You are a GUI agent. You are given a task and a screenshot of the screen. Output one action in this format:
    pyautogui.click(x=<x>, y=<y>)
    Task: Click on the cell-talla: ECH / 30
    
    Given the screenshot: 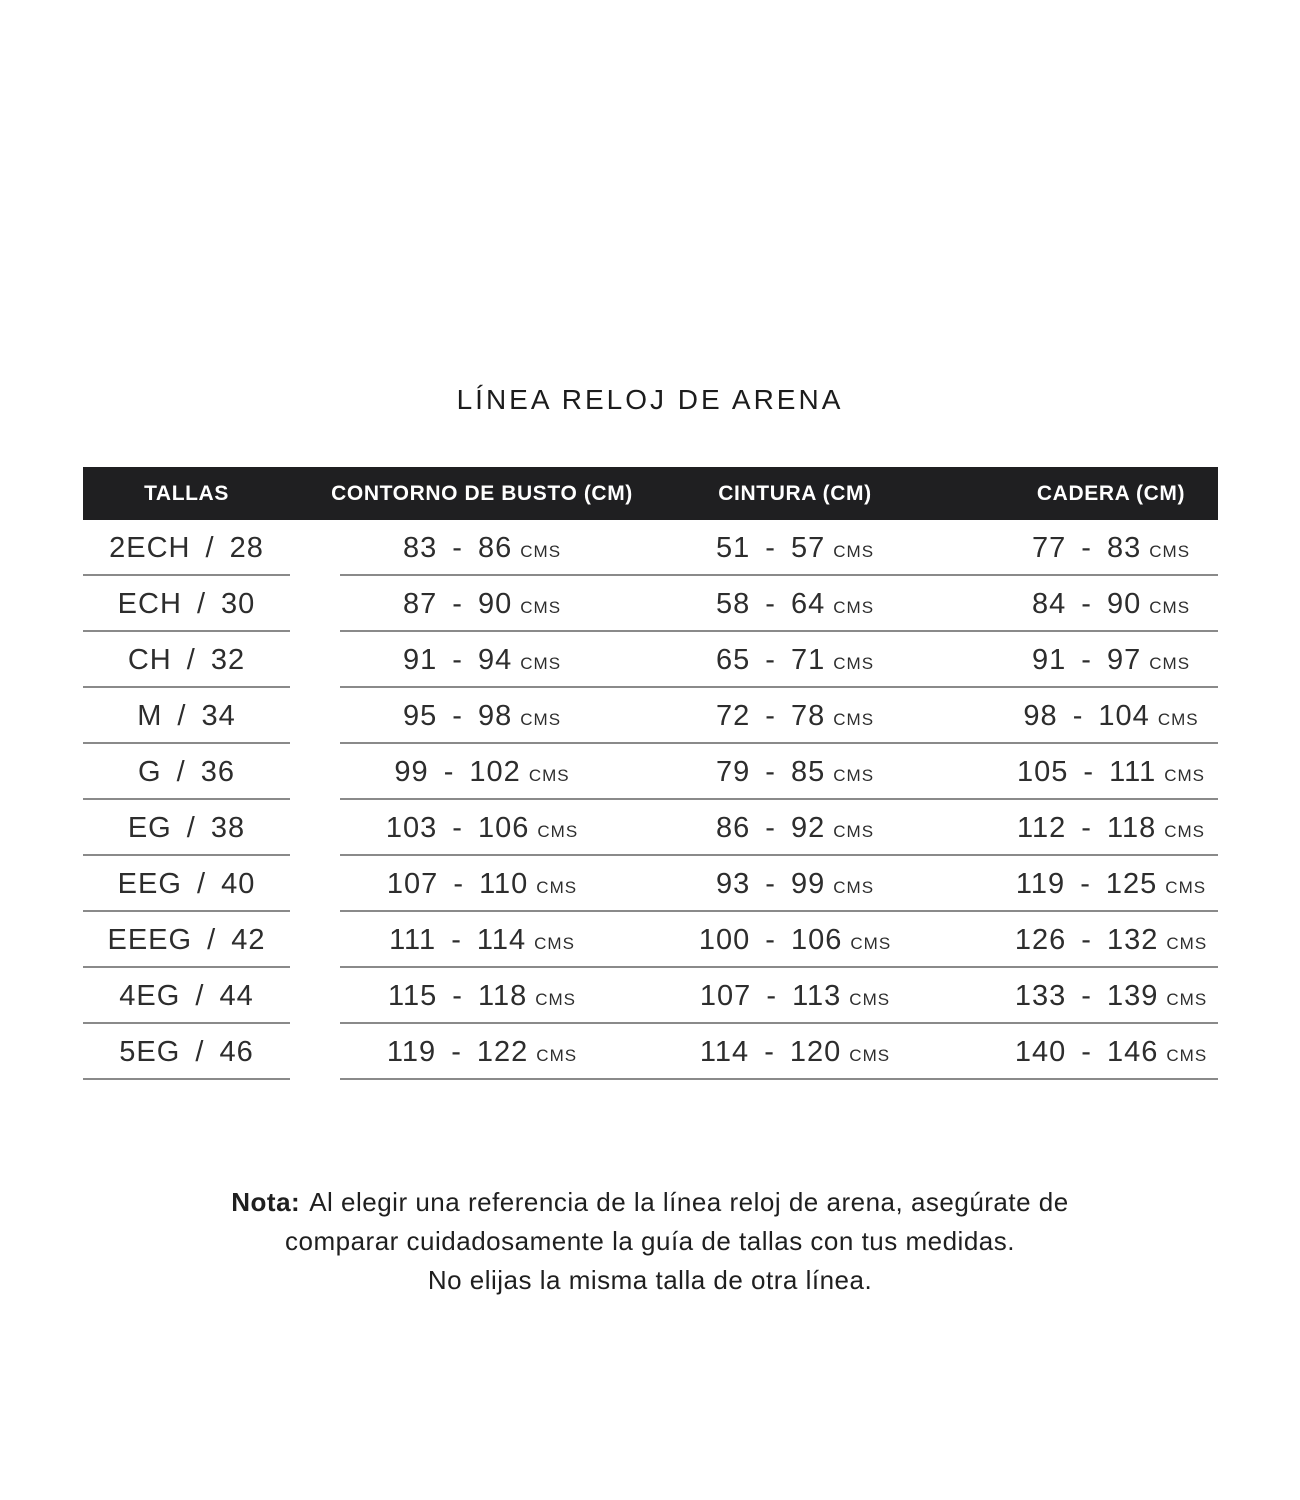 What is the action you would take?
    pyautogui.click(x=186, y=604)
    